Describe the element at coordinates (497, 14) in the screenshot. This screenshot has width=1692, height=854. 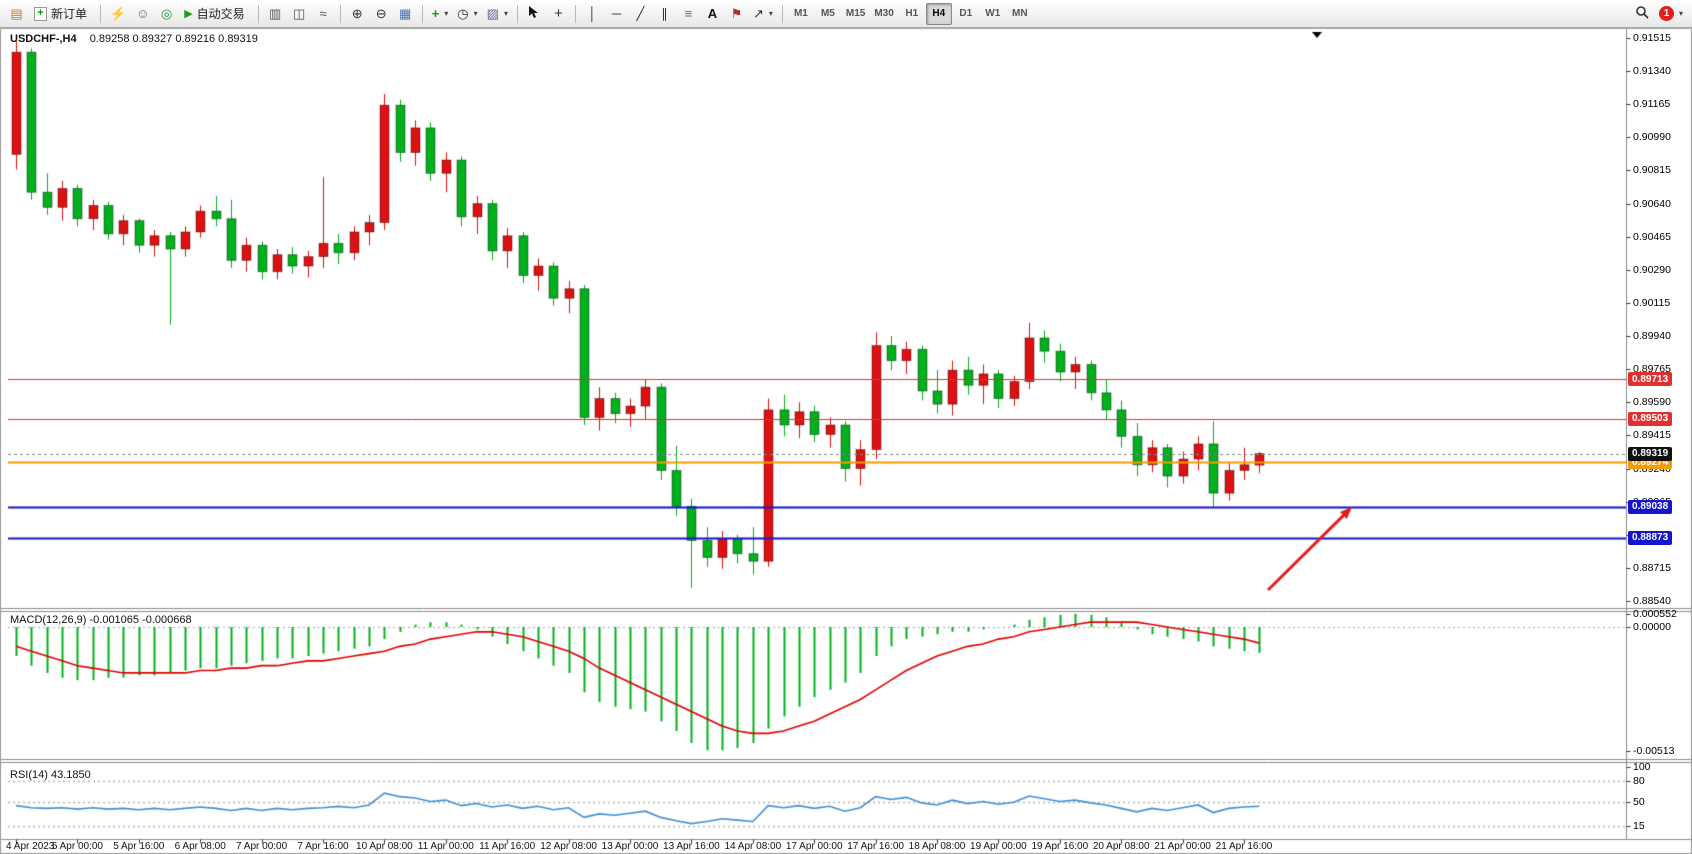
I see `templates-button: ▨ ▾` at that location.